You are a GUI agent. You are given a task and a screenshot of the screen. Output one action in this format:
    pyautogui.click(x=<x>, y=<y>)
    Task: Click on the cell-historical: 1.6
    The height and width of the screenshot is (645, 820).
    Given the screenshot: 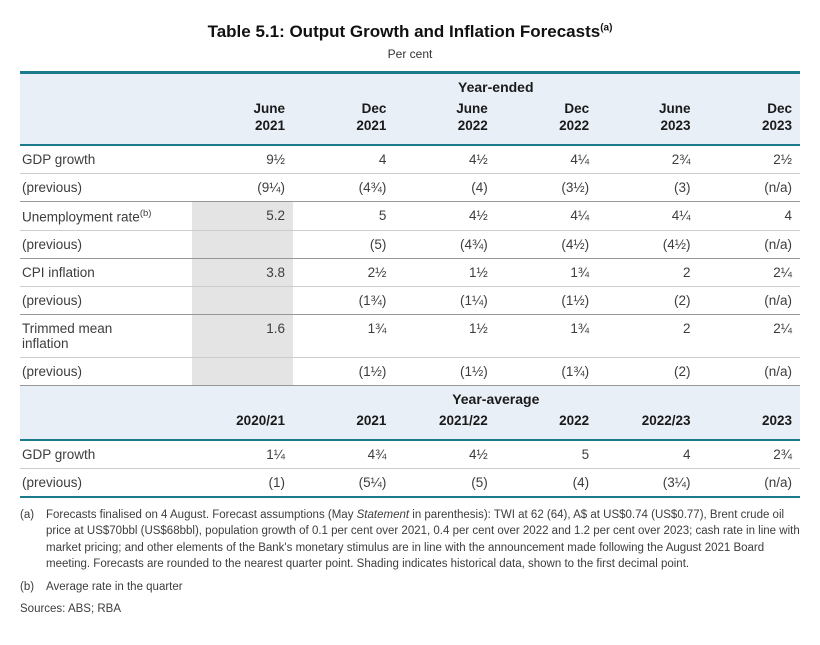 What is the action you would take?
    pyautogui.click(x=242, y=336)
    